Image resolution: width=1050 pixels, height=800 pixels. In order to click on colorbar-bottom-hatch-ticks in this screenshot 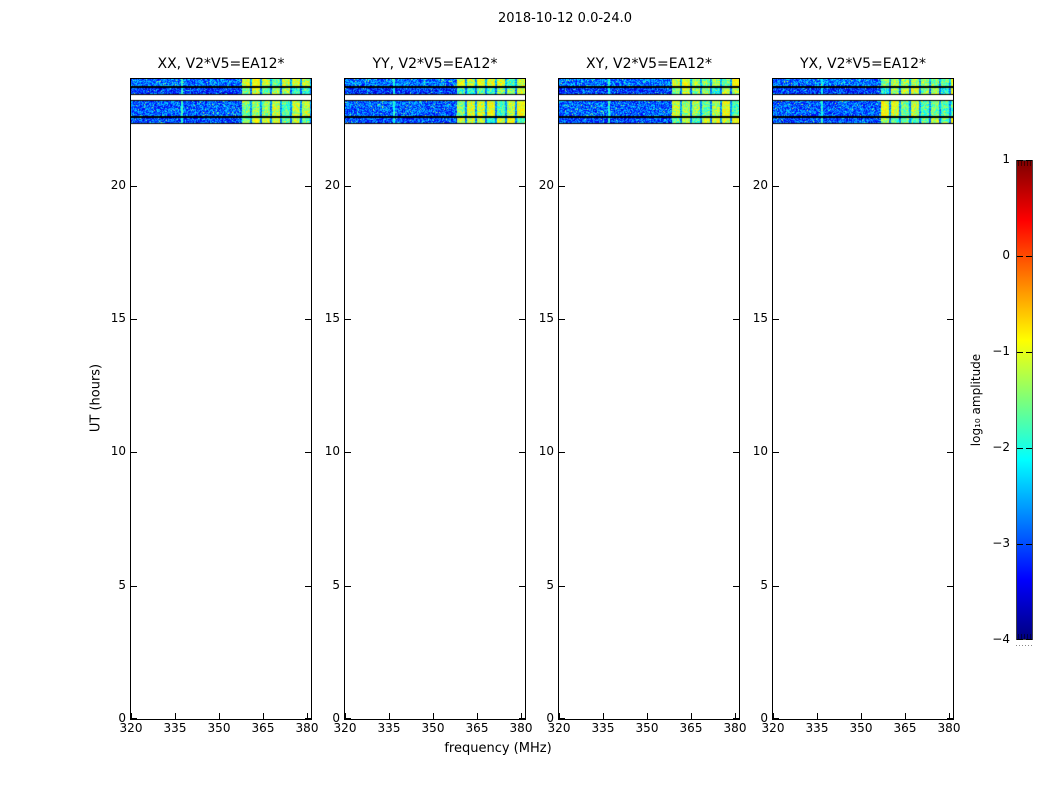, I will do `click(1024, 636)`.